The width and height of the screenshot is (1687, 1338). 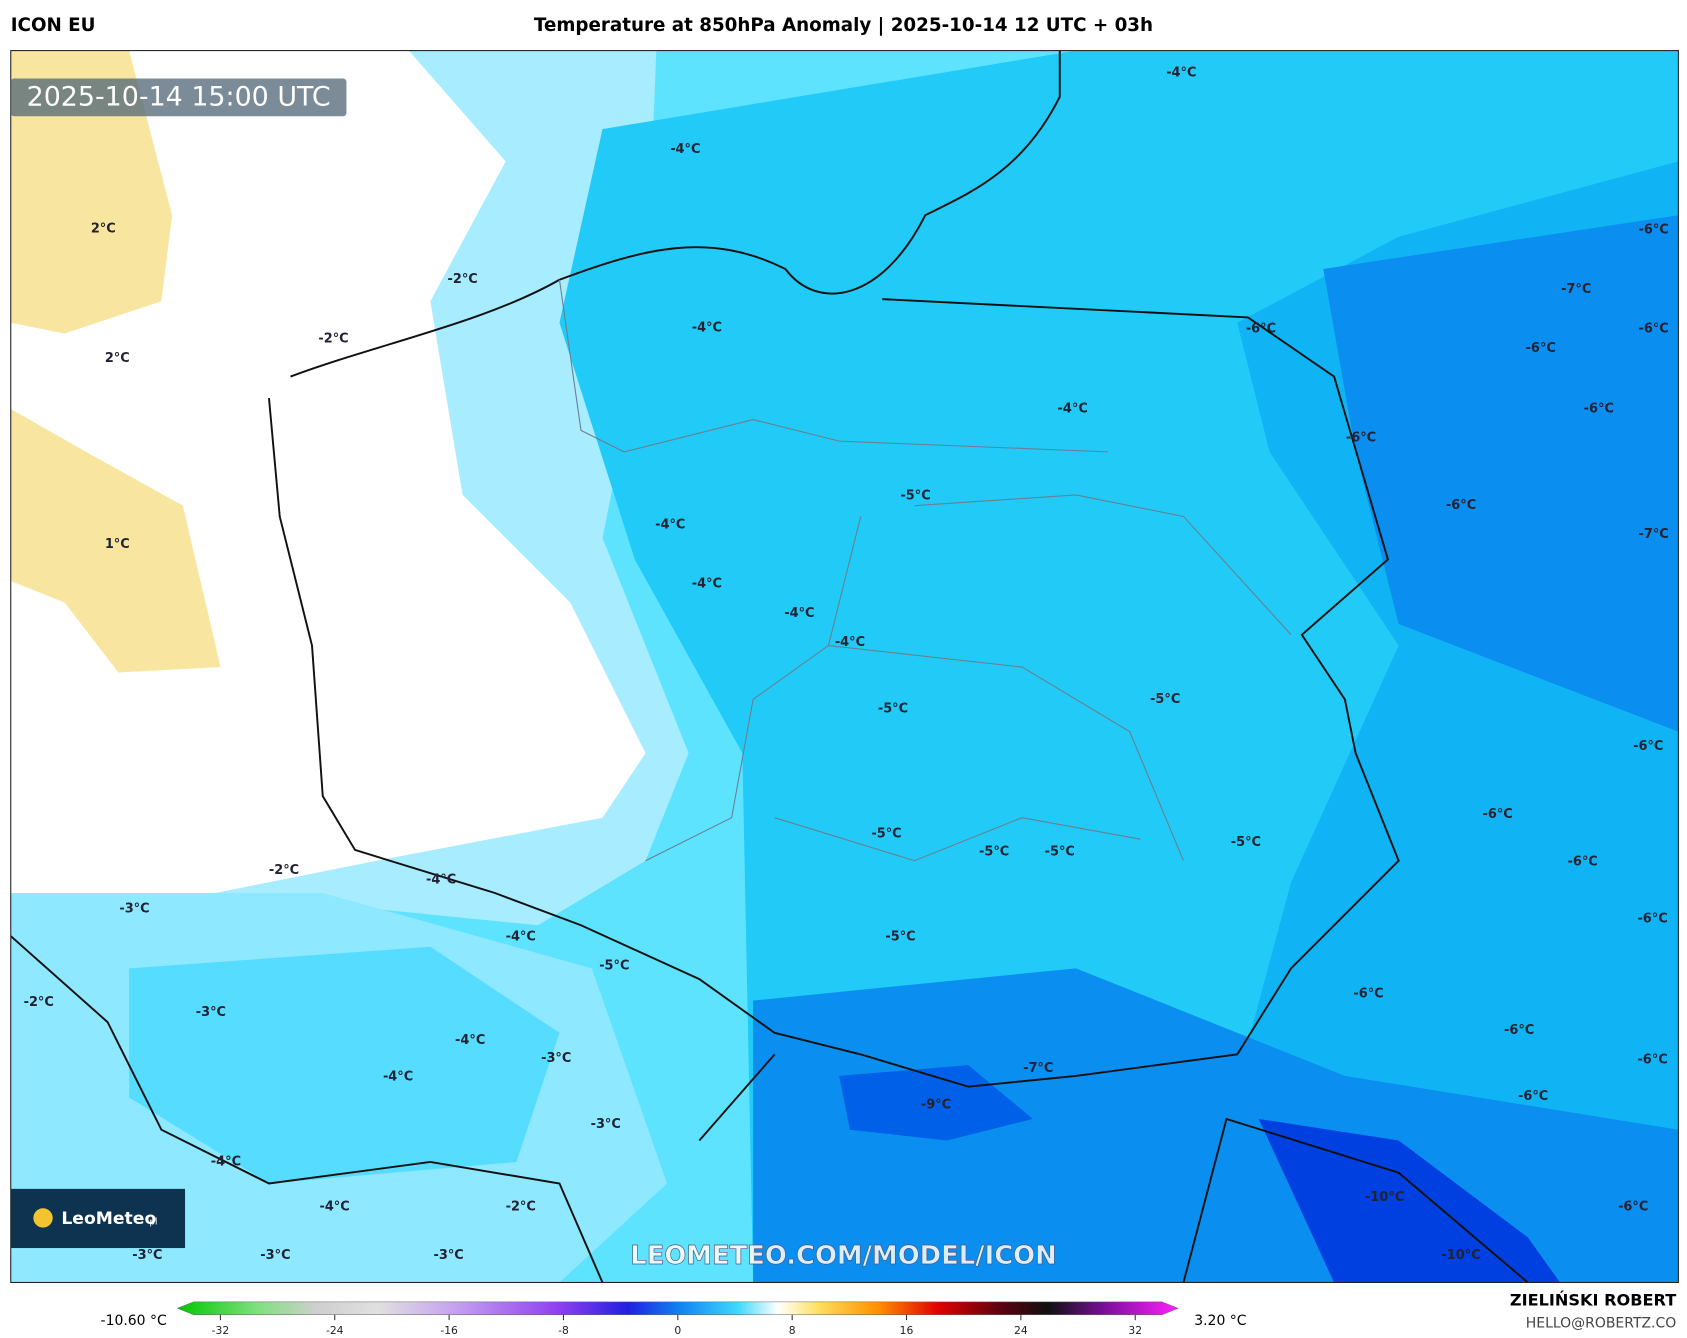 I want to click on watermark: LEOMETEO.COM/MODEL/ICON, so click(x=843, y=1256).